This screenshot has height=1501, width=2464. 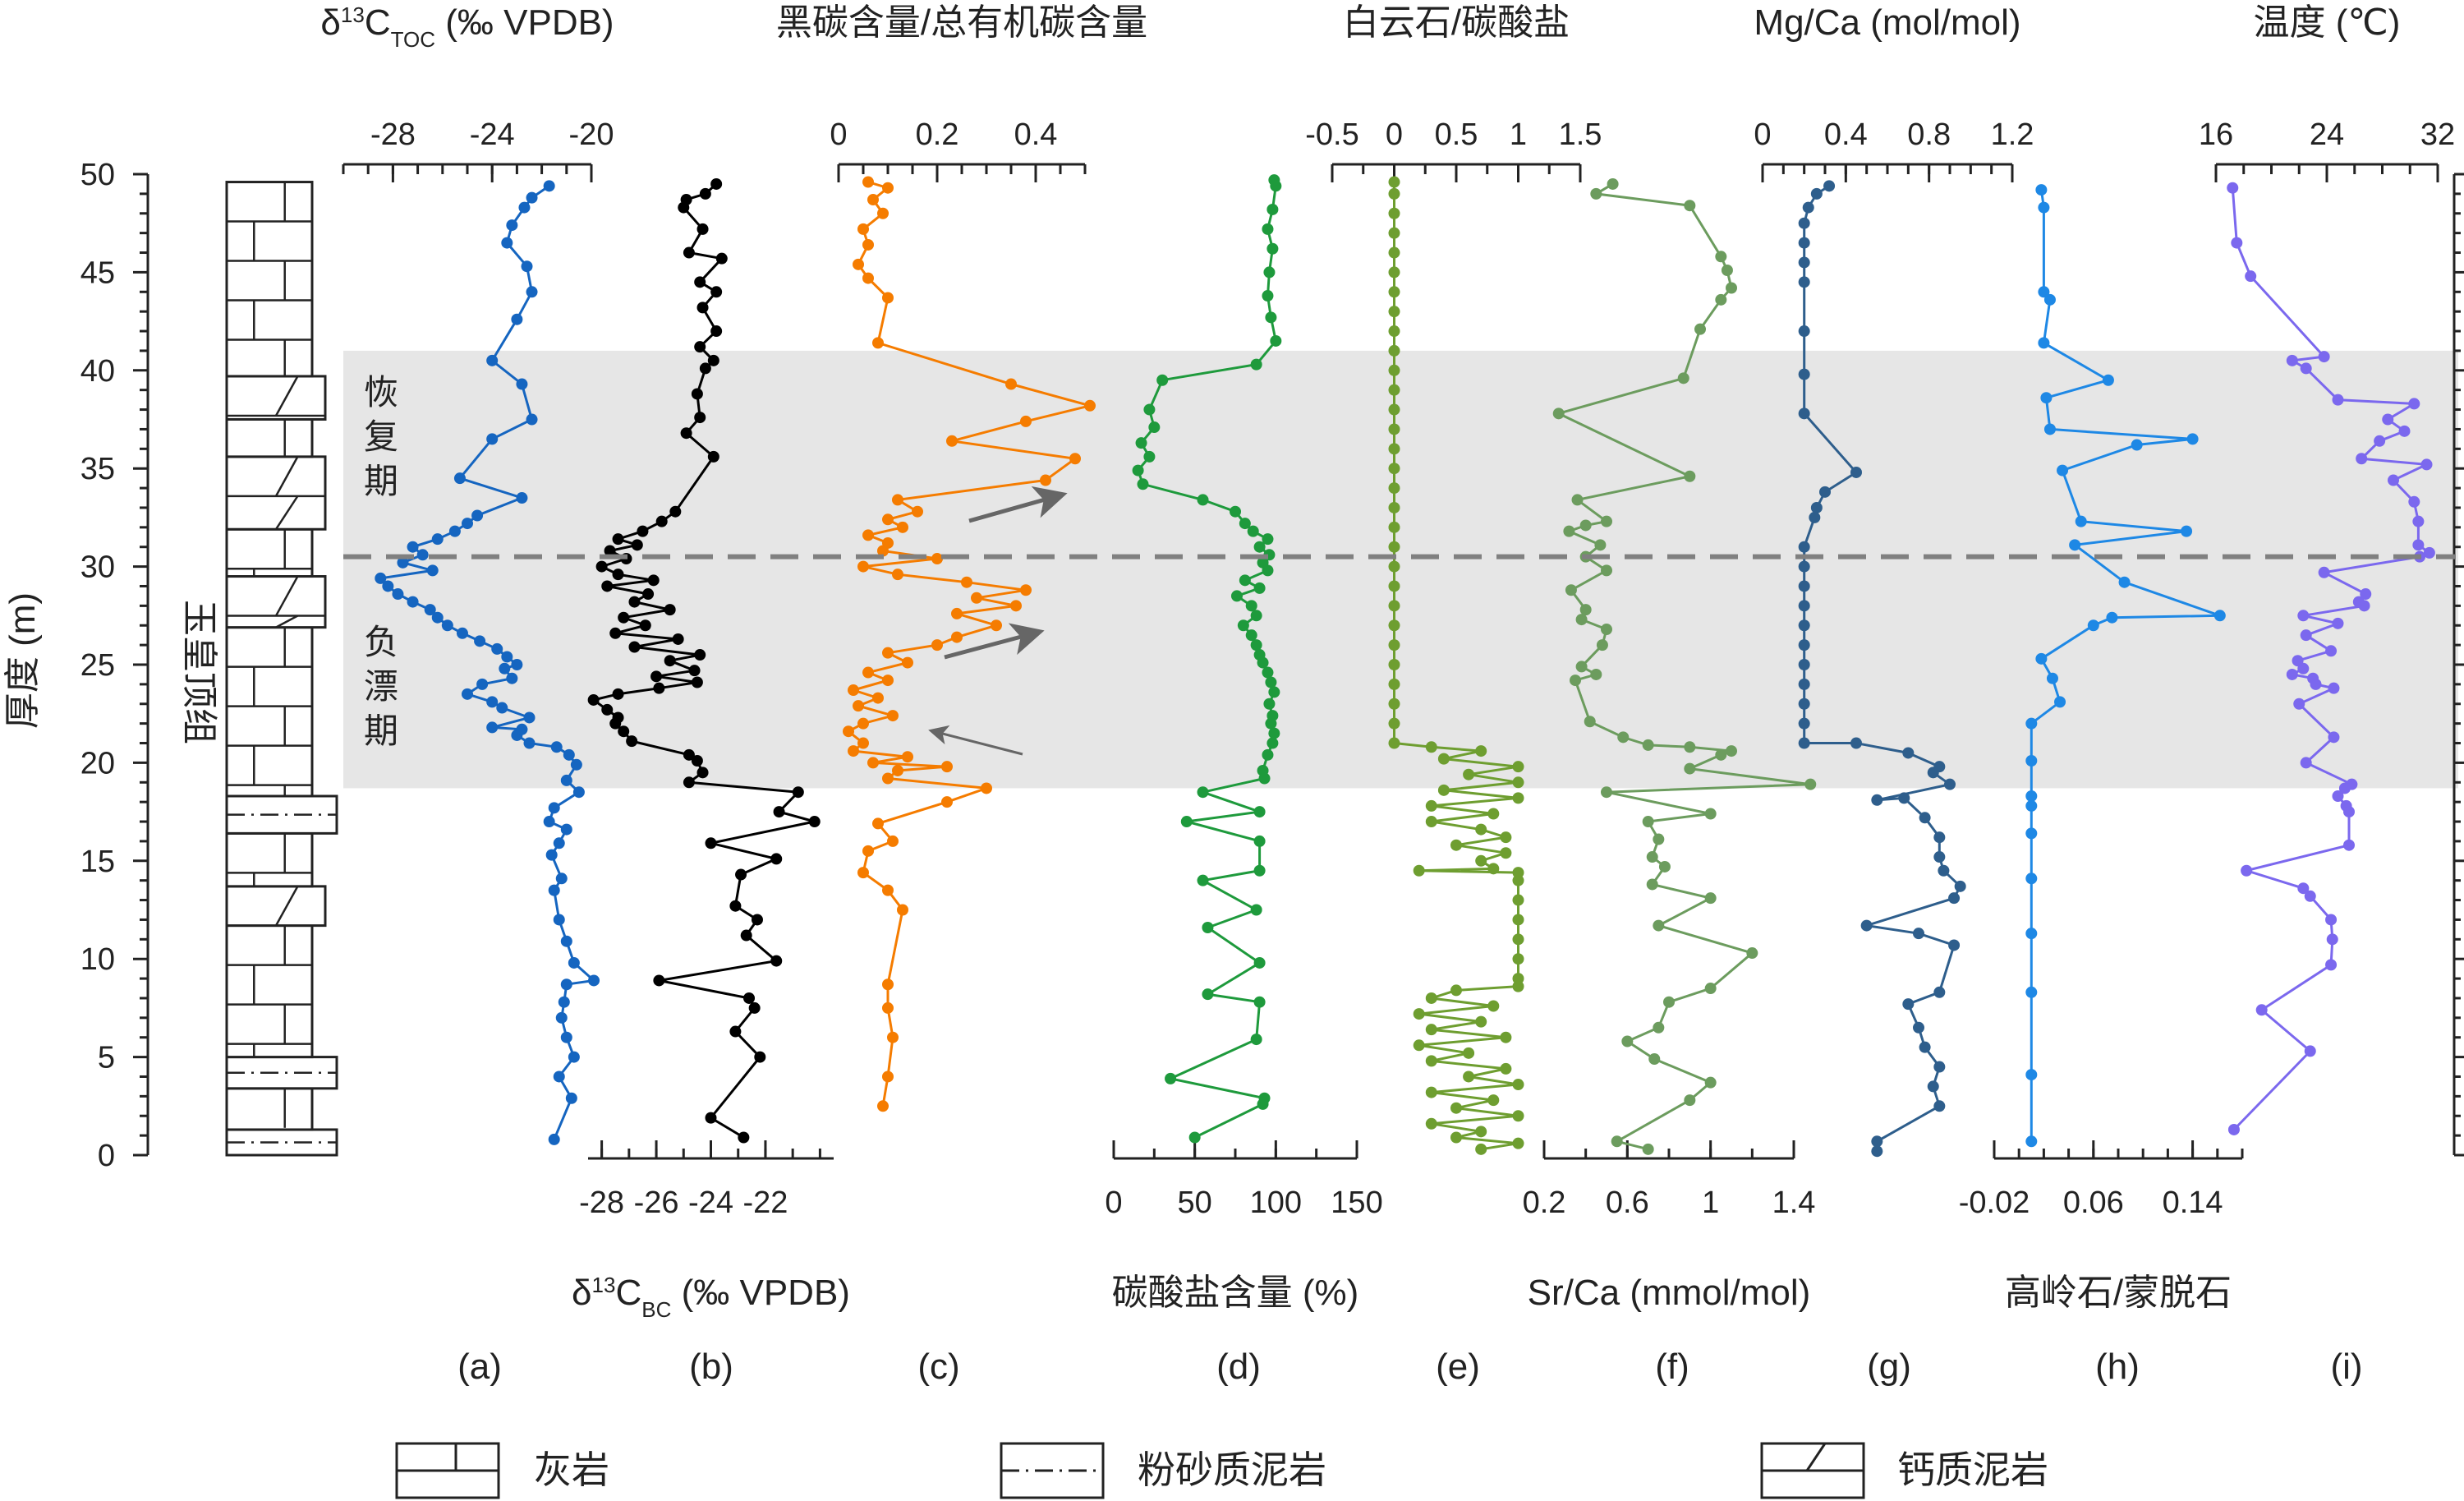 What do you see at coordinates (97, 763) in the screenshot?
I see `depth-tick-label: 20` at bounding box center [97, 763].